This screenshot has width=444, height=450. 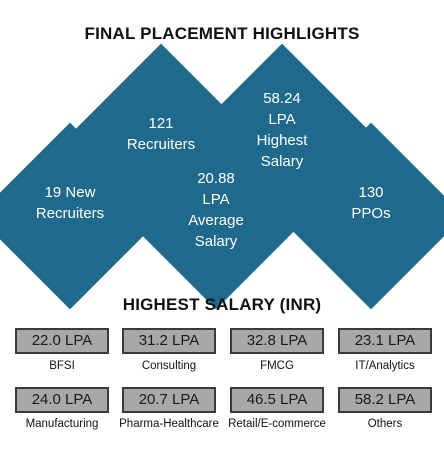 What do you see at coordinates (277, 341) in the screenshot?
I see `salary-box-fmcg: 32.8 LPA` at bounding box center [277, 341].